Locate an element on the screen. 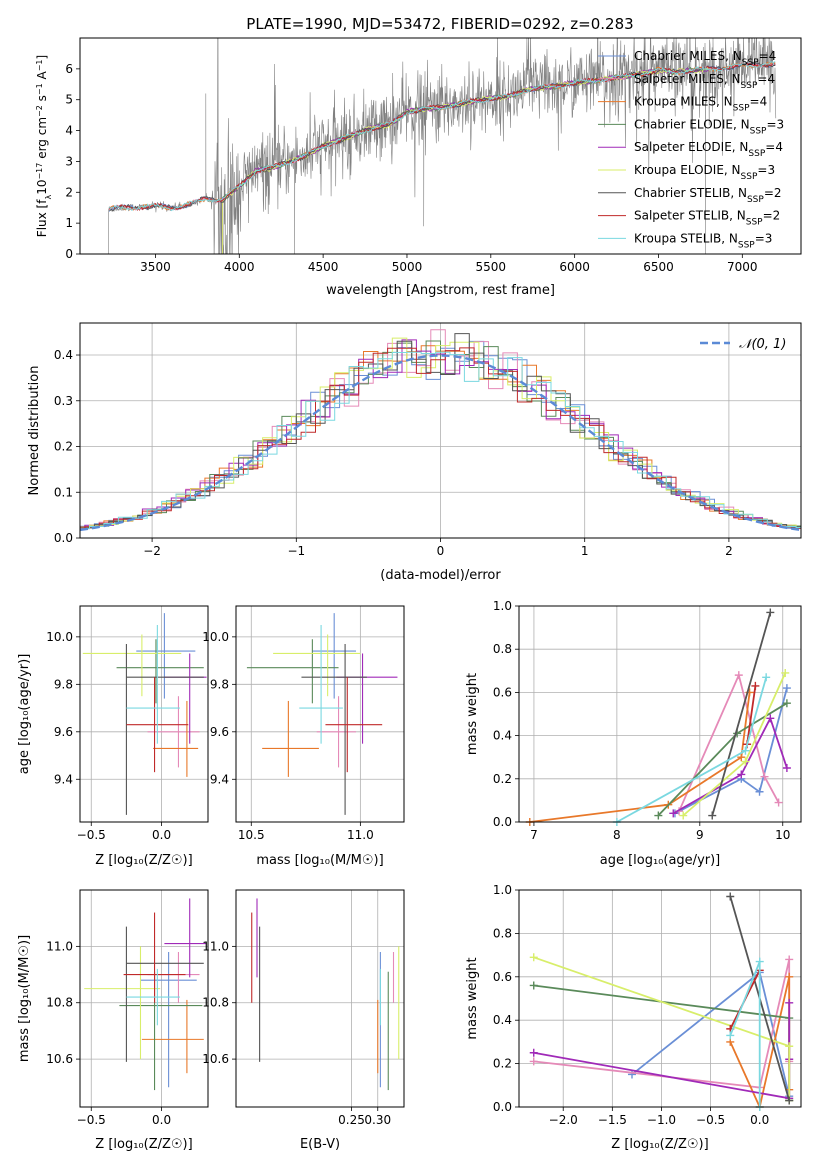 The image size is (819, 1170). weight_vs_Z-frame is located at coordinates (660, 998).